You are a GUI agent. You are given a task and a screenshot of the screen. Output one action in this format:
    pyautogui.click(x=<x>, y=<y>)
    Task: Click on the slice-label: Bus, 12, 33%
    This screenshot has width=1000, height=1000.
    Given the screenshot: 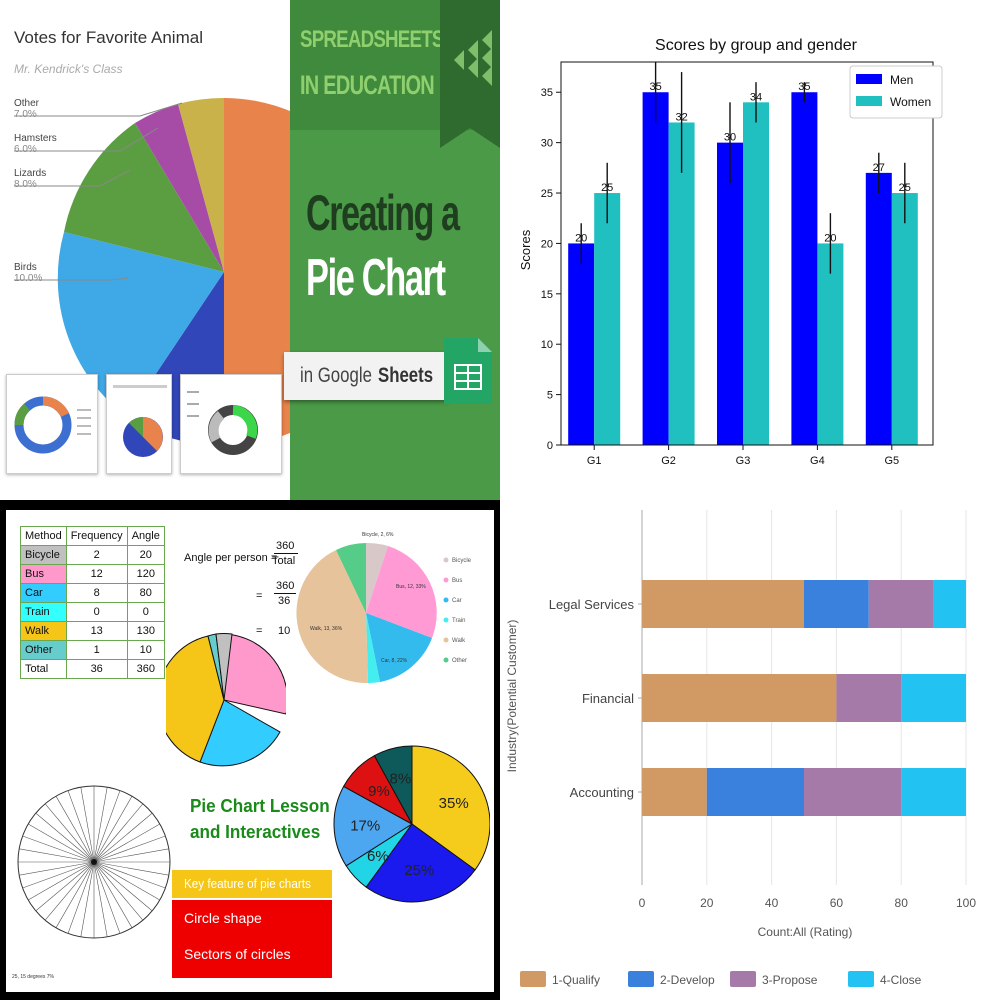 What is the action you would take?
    pyautogui.click(x=411, y=587)
    